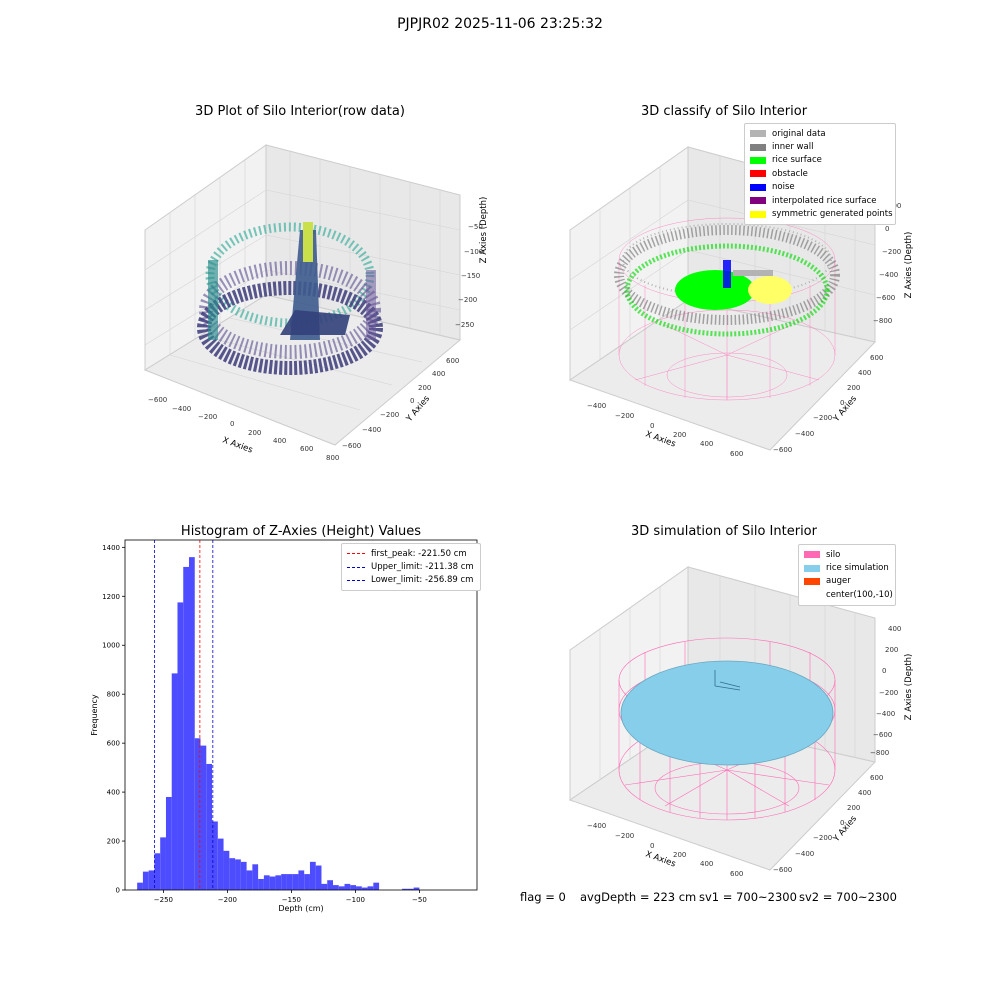 The width and height of the screenshot is (1000, 1000). Describe the element at coordinates (543, 897) in the screenshot. I see `status-flag: flag = 0` at that location.